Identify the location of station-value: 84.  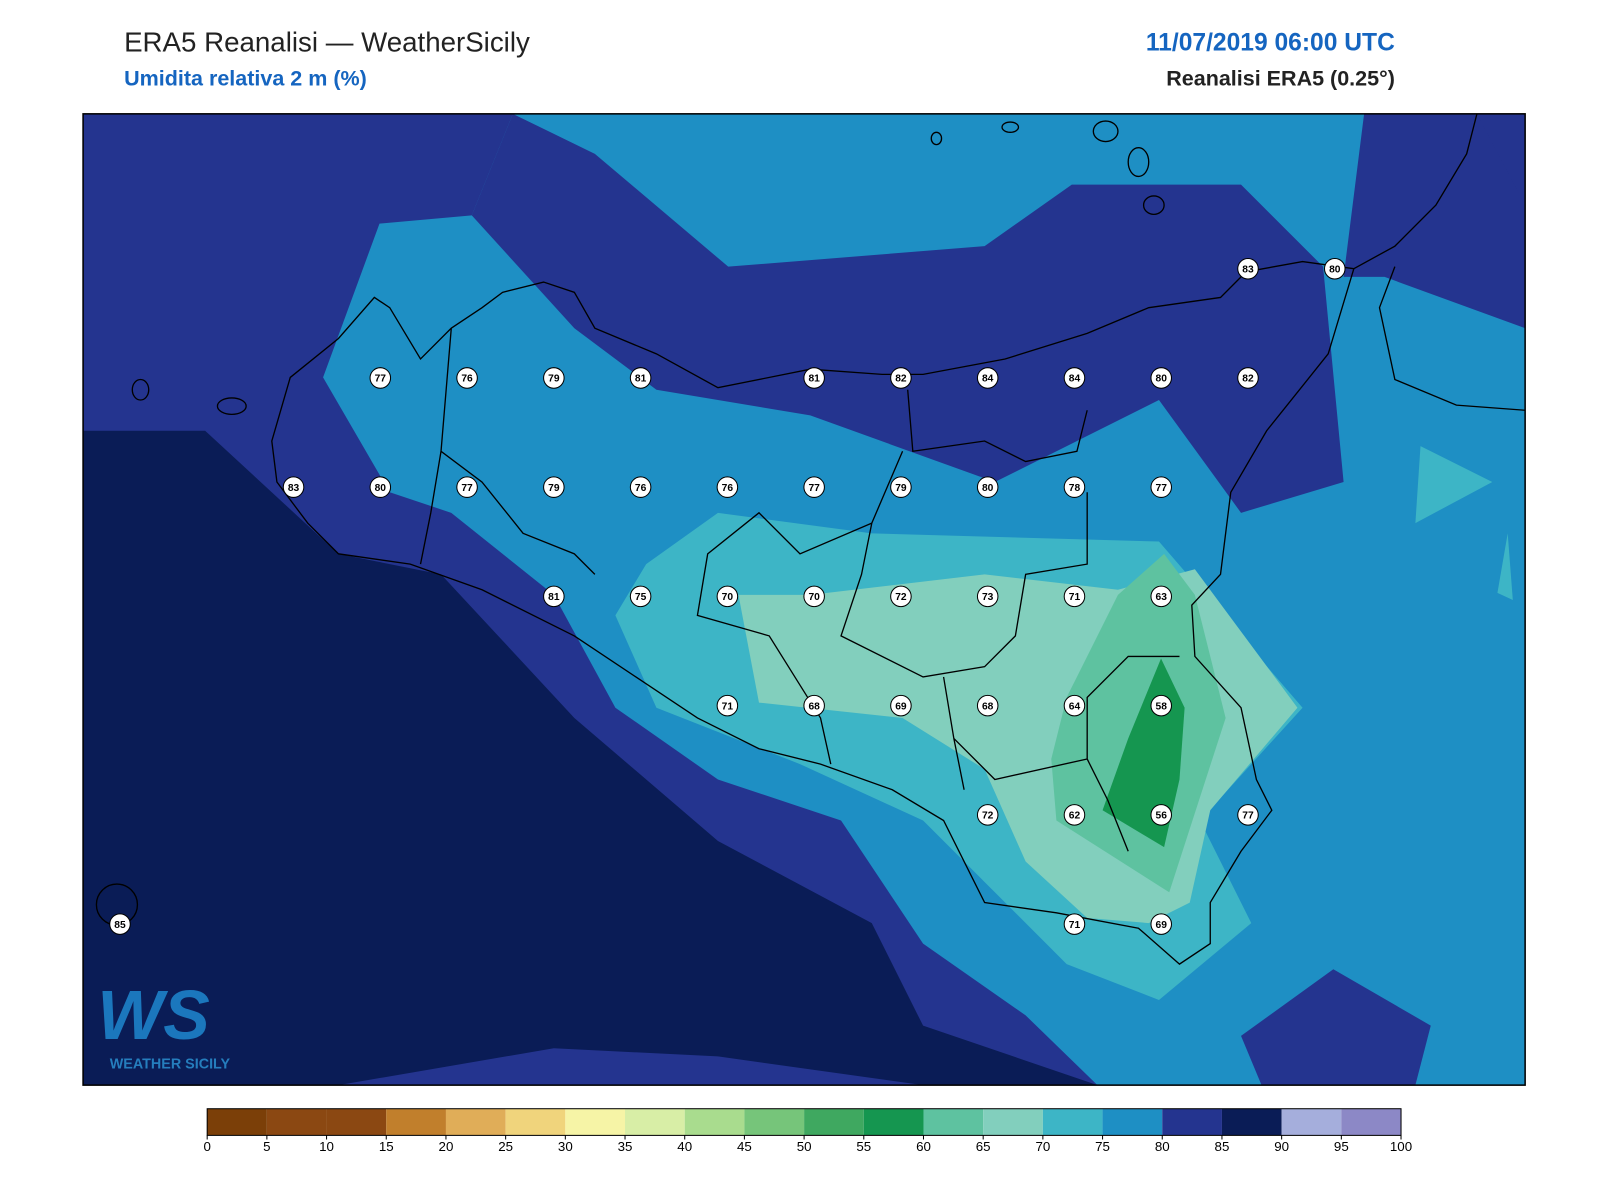
(1075, 379).